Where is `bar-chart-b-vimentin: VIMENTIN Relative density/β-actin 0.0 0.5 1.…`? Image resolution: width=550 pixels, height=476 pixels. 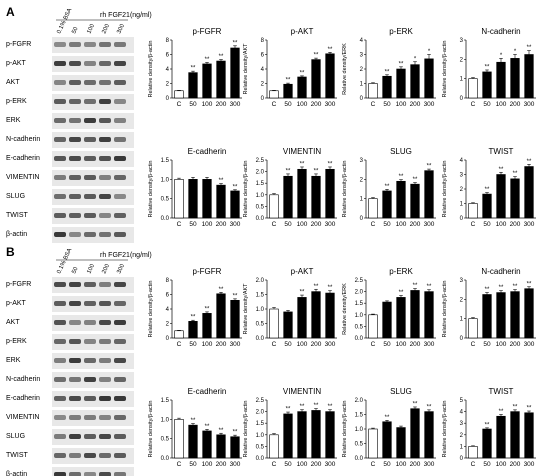 bar-chart-b-vimentin: VIMENTIN Relative density/β-actin 0.0 0.5 1.… is located at coordinates (290, 427).